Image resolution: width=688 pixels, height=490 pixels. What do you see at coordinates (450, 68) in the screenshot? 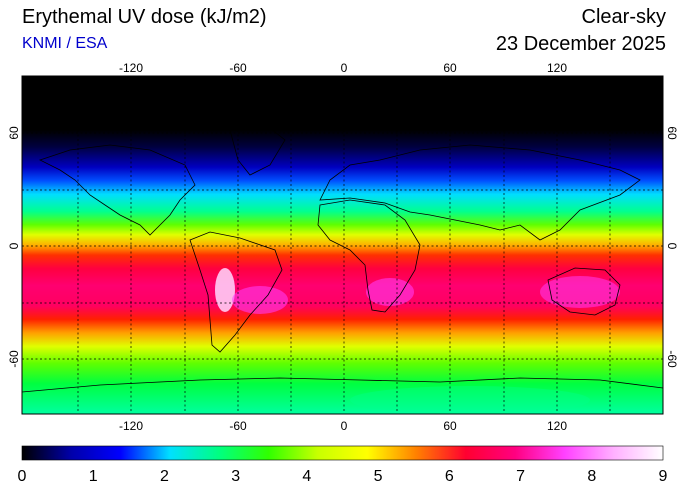
I see `top-lon-label: 60` at bounding box center [450, 68].